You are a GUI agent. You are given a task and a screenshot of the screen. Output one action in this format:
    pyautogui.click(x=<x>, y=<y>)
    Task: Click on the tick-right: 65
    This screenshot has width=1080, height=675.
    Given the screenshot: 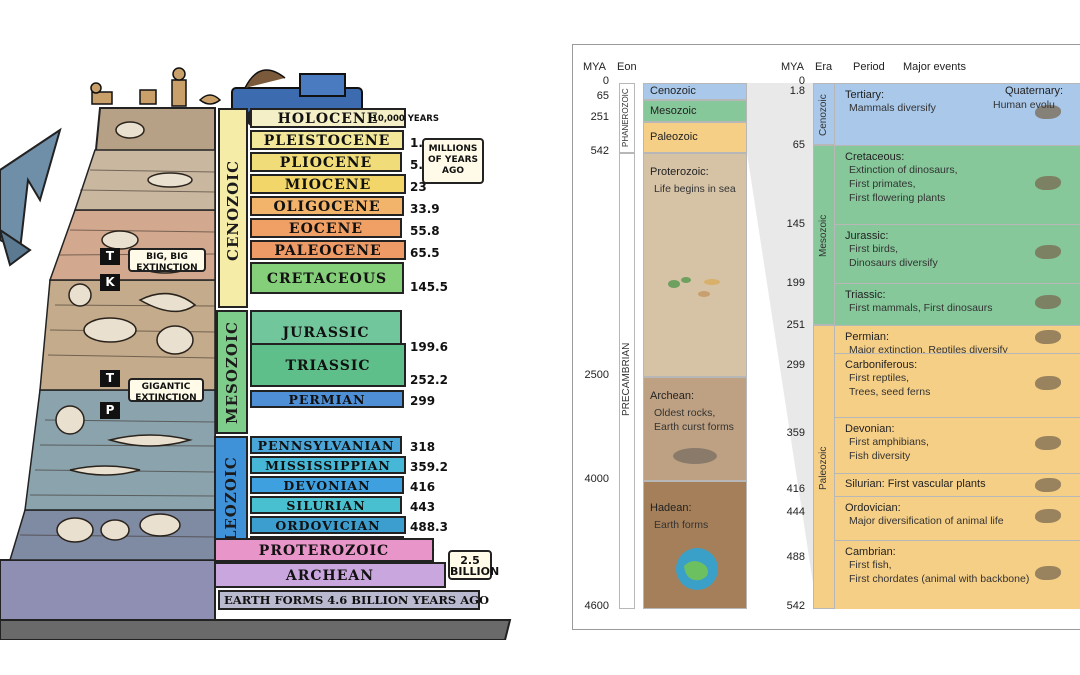 What is the action you would take?
    pyautogui.click(x=798, y=145)
    